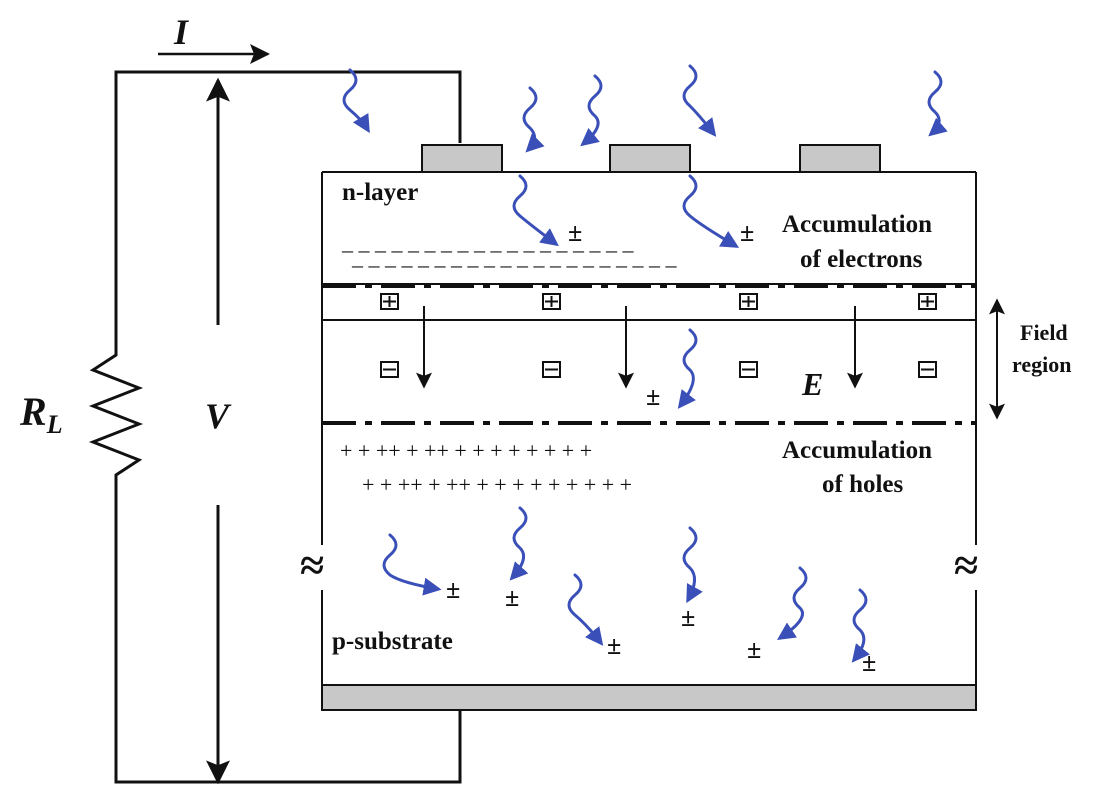  Describe the element at coordinates (514, 264) in the screenshot. I see `electron-row: – – – – – – – – – – – – – – – – – – – –` at that location.